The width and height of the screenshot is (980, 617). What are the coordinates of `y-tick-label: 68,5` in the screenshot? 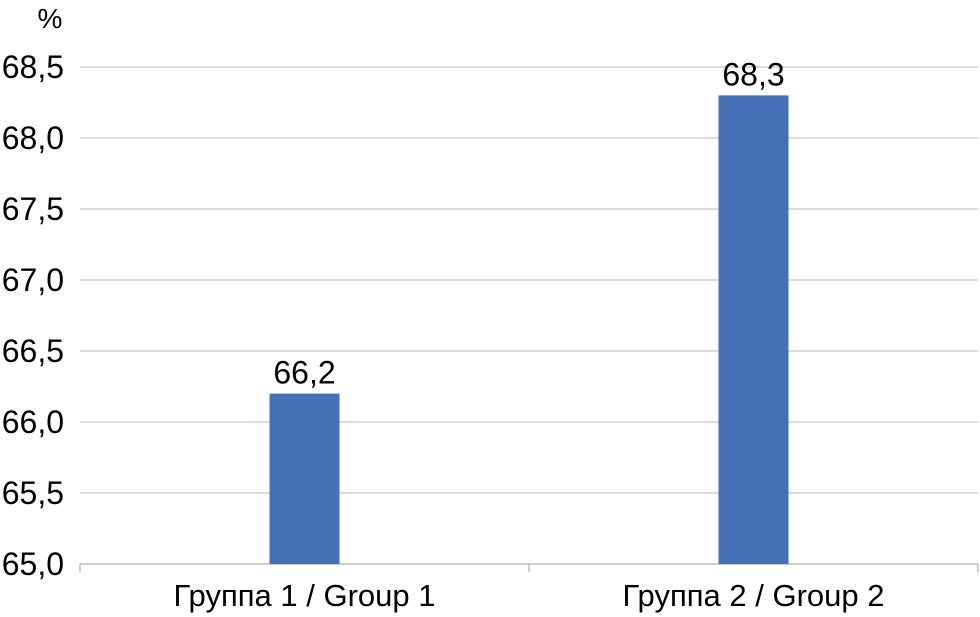 It's located at (33, 67).